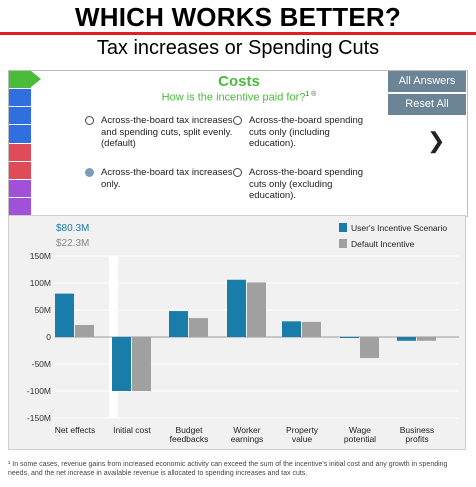 The image size is (476, 487). I want to click on x-tick-label: profits, so click(416, 439).